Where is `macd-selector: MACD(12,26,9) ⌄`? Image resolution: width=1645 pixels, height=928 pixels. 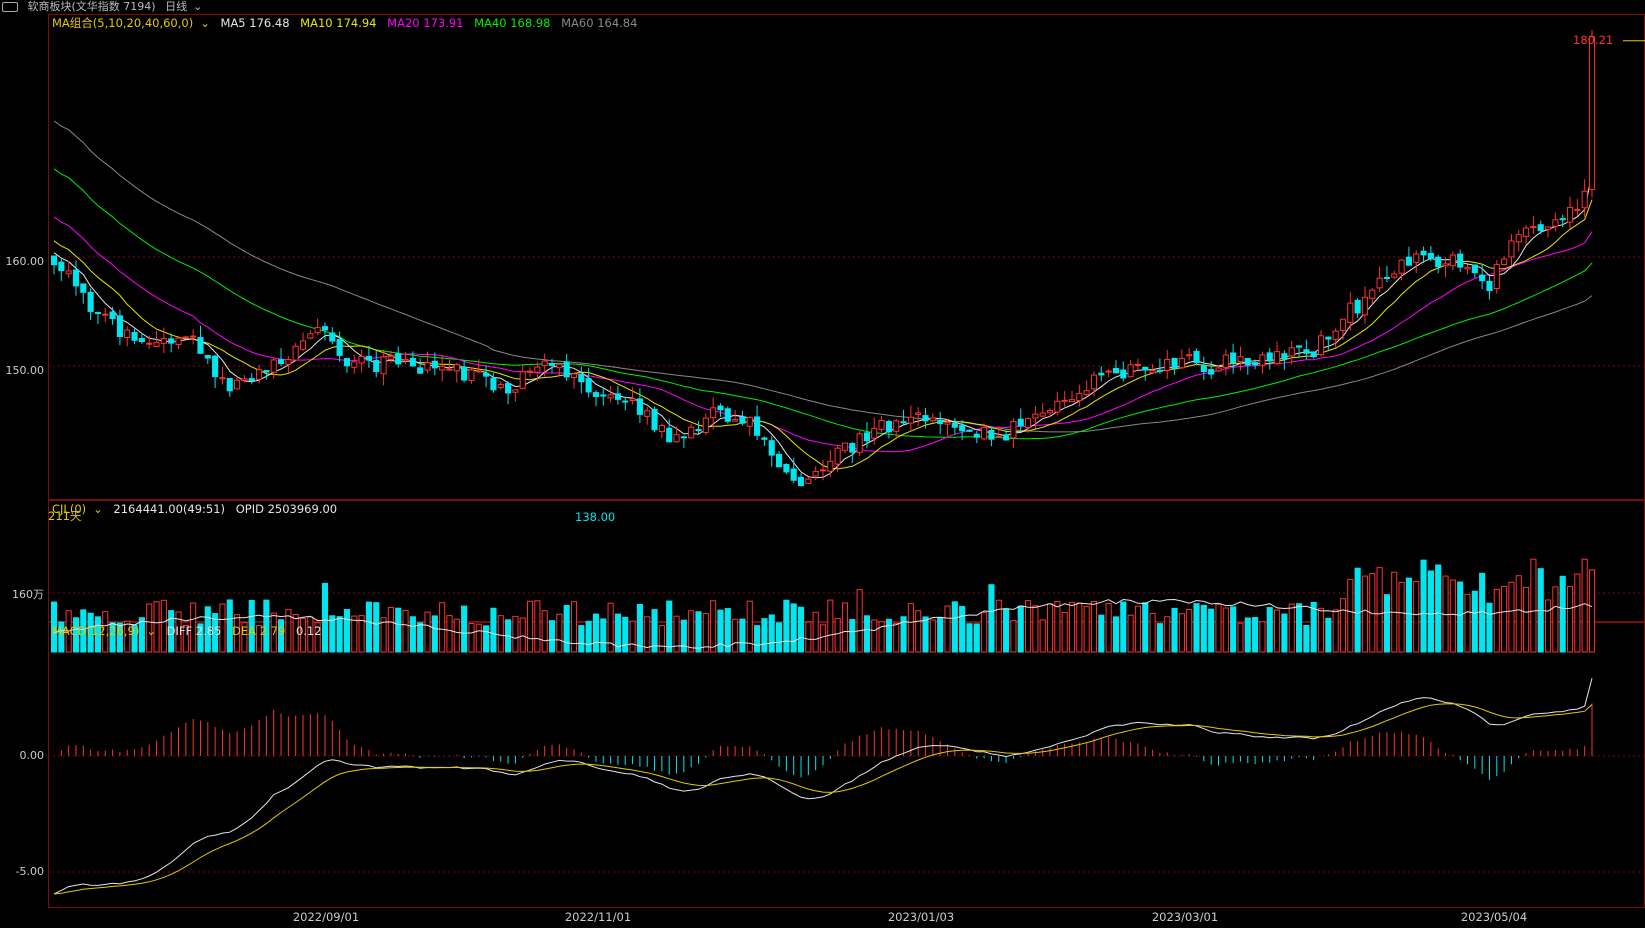
macd-selector: MACD(12,26,9) ⌄ is located at coordinates (104, 631).